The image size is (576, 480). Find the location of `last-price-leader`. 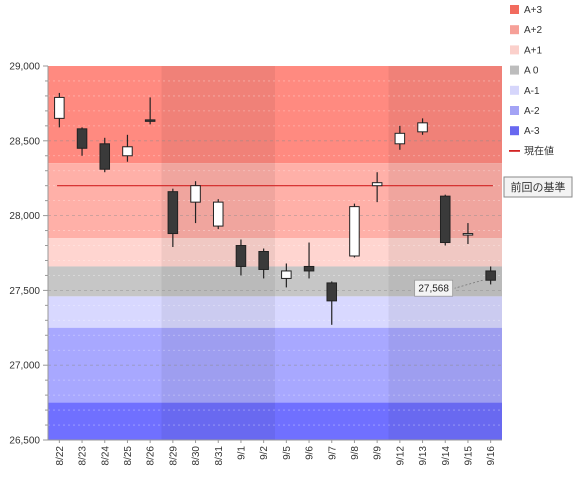

last-price-leader is located at coordinates (468, 284).